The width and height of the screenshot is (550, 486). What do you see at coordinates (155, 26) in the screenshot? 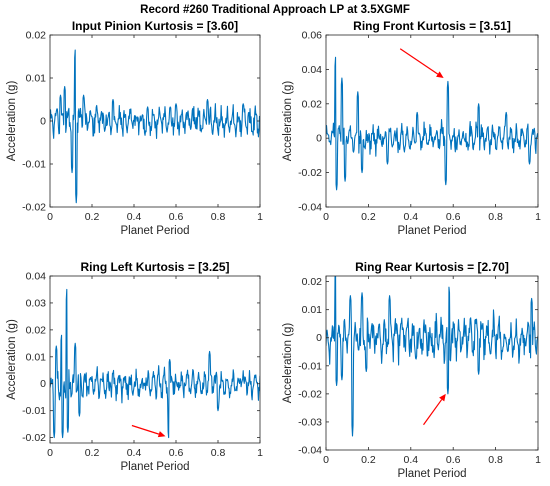
I see `subplot-title: Input Pinion Kurtosis = [3.60]` at bounding box center [155, 26].